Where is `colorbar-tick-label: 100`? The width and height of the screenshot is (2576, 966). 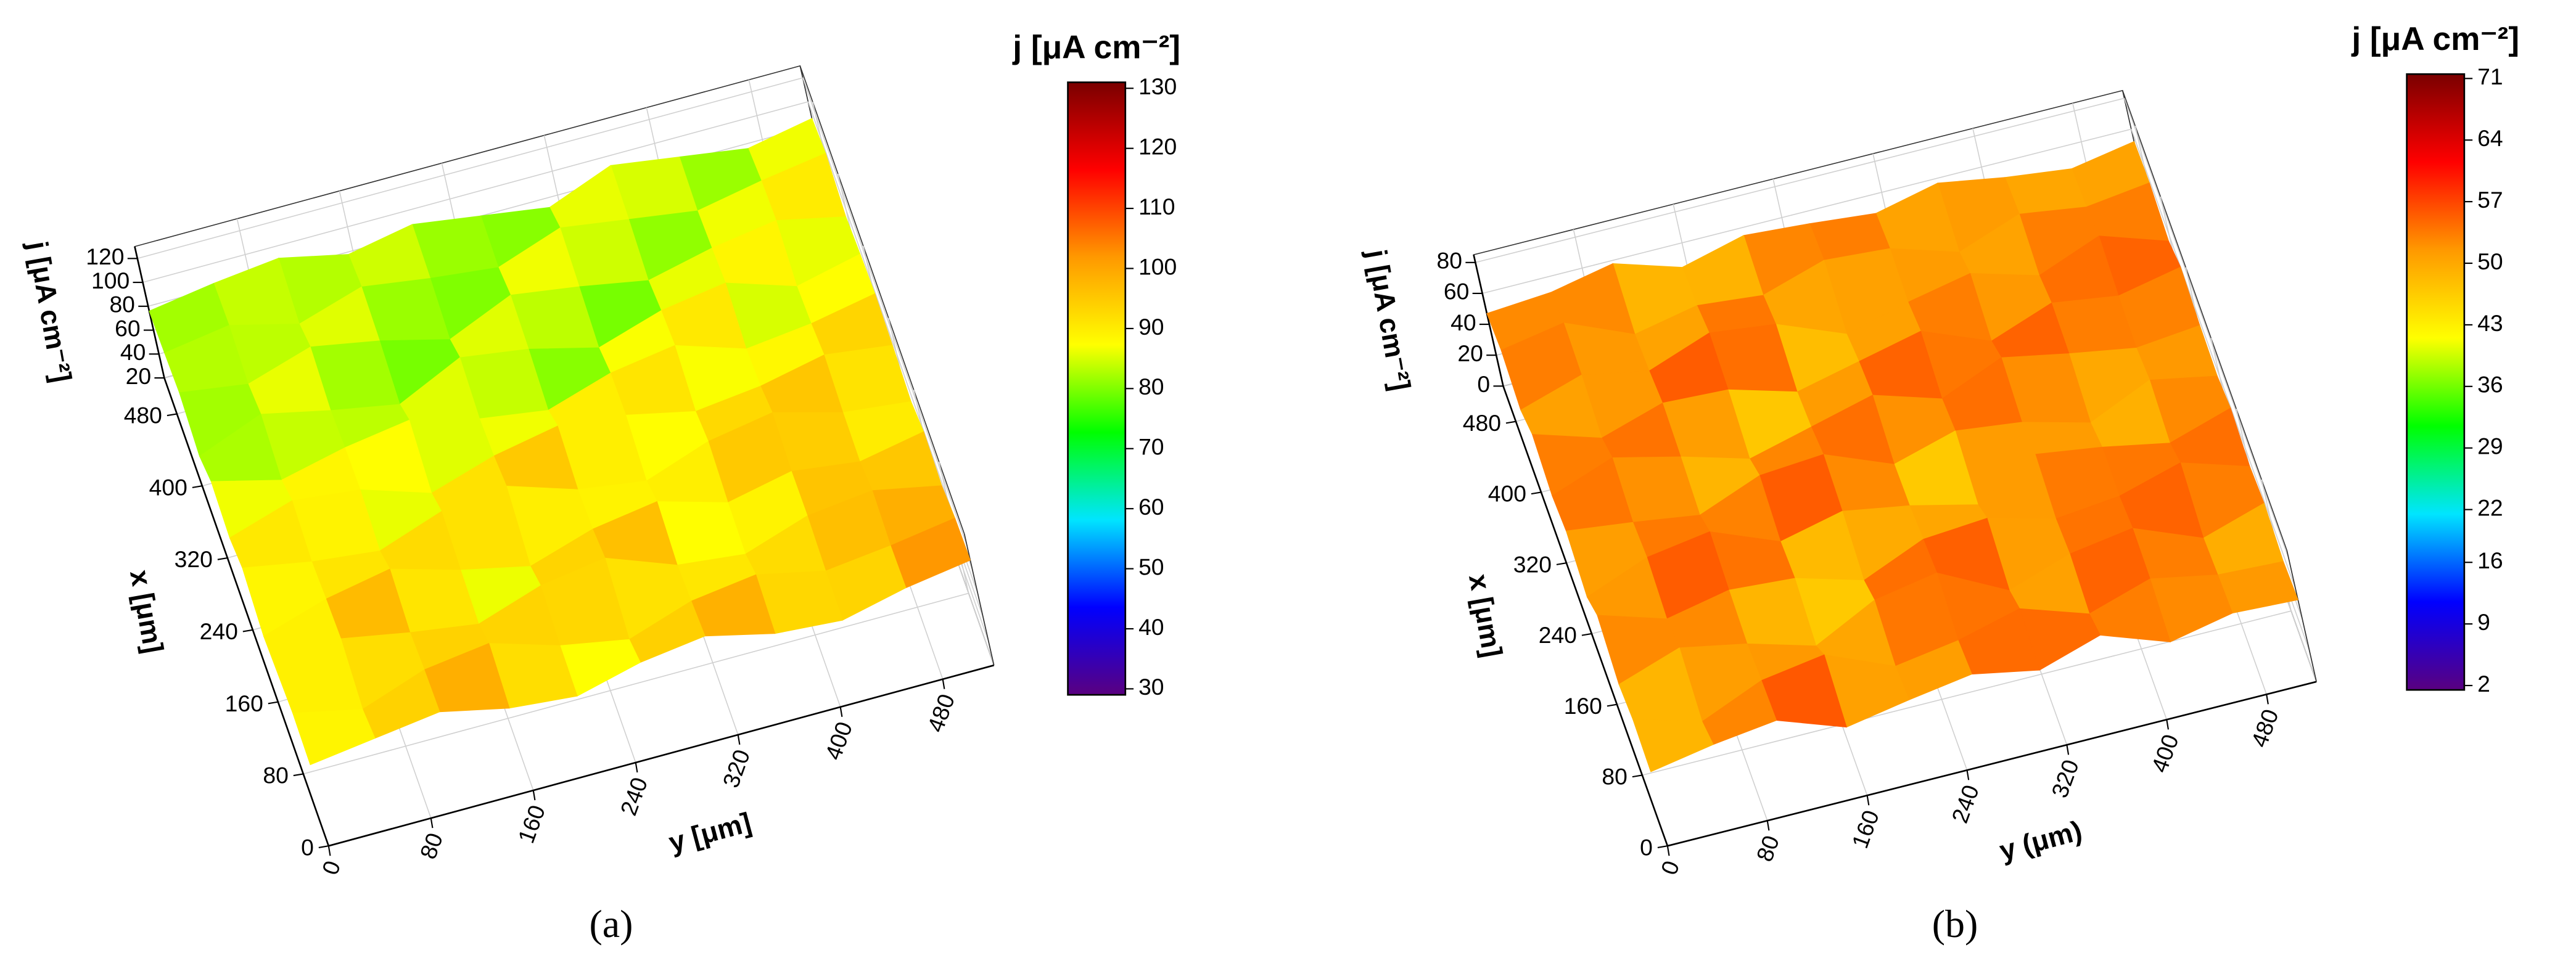 colorbar-tick-label: 100 is located at coordinates (1157, 266).